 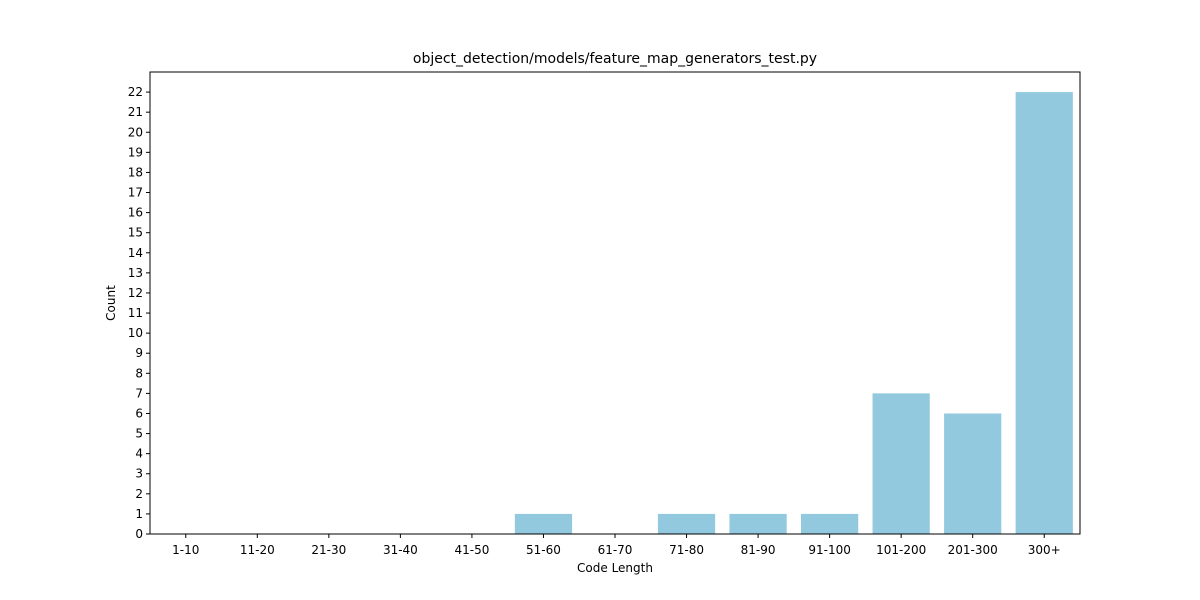 I want to click on y-tick-label: 16, so click(x=135, y=213).